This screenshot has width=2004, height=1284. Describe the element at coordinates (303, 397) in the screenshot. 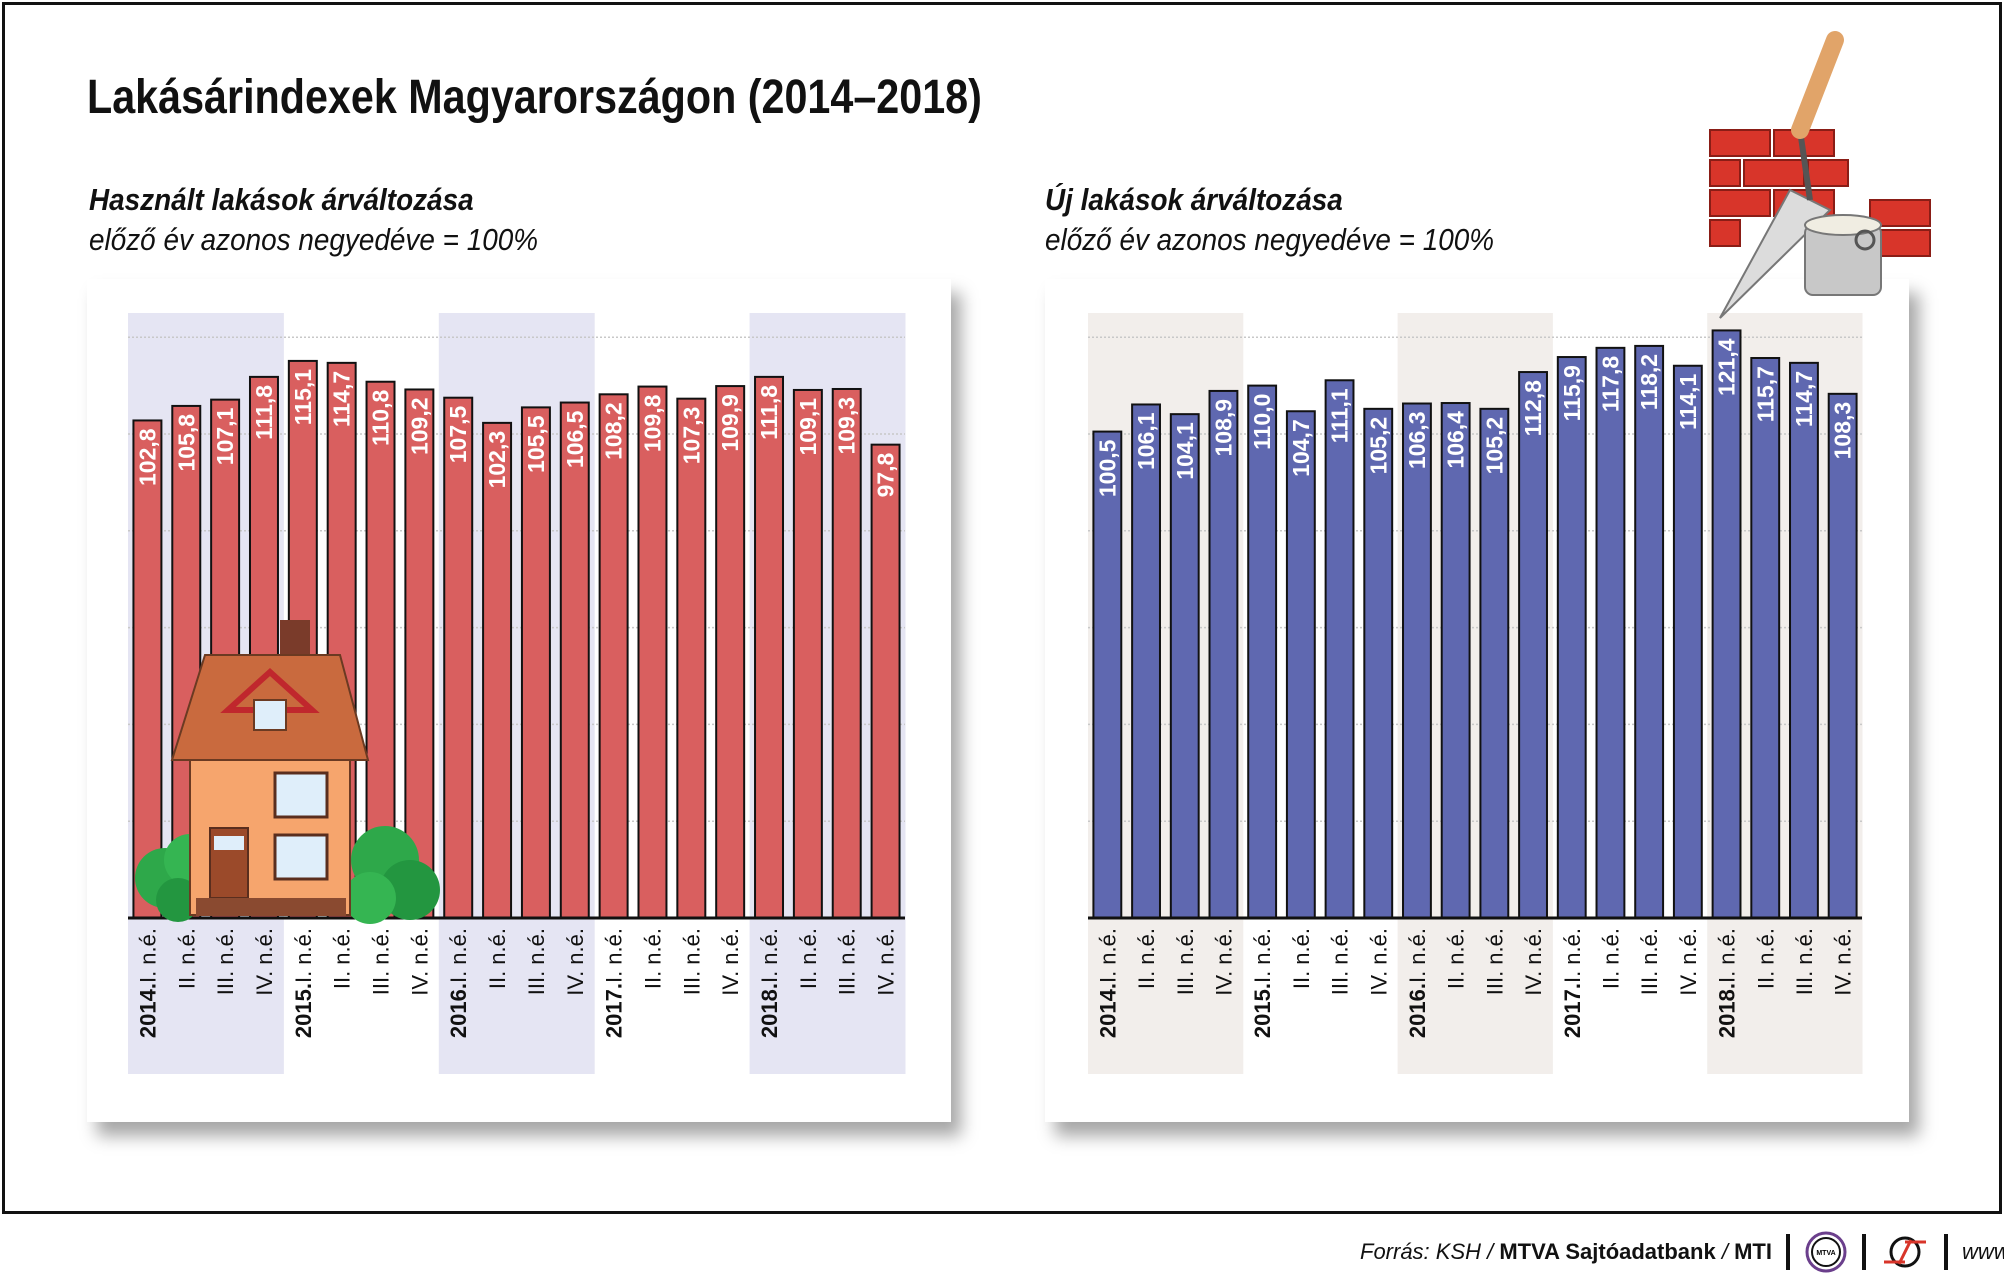

I see `bar-value-label: 115,1` at that location.